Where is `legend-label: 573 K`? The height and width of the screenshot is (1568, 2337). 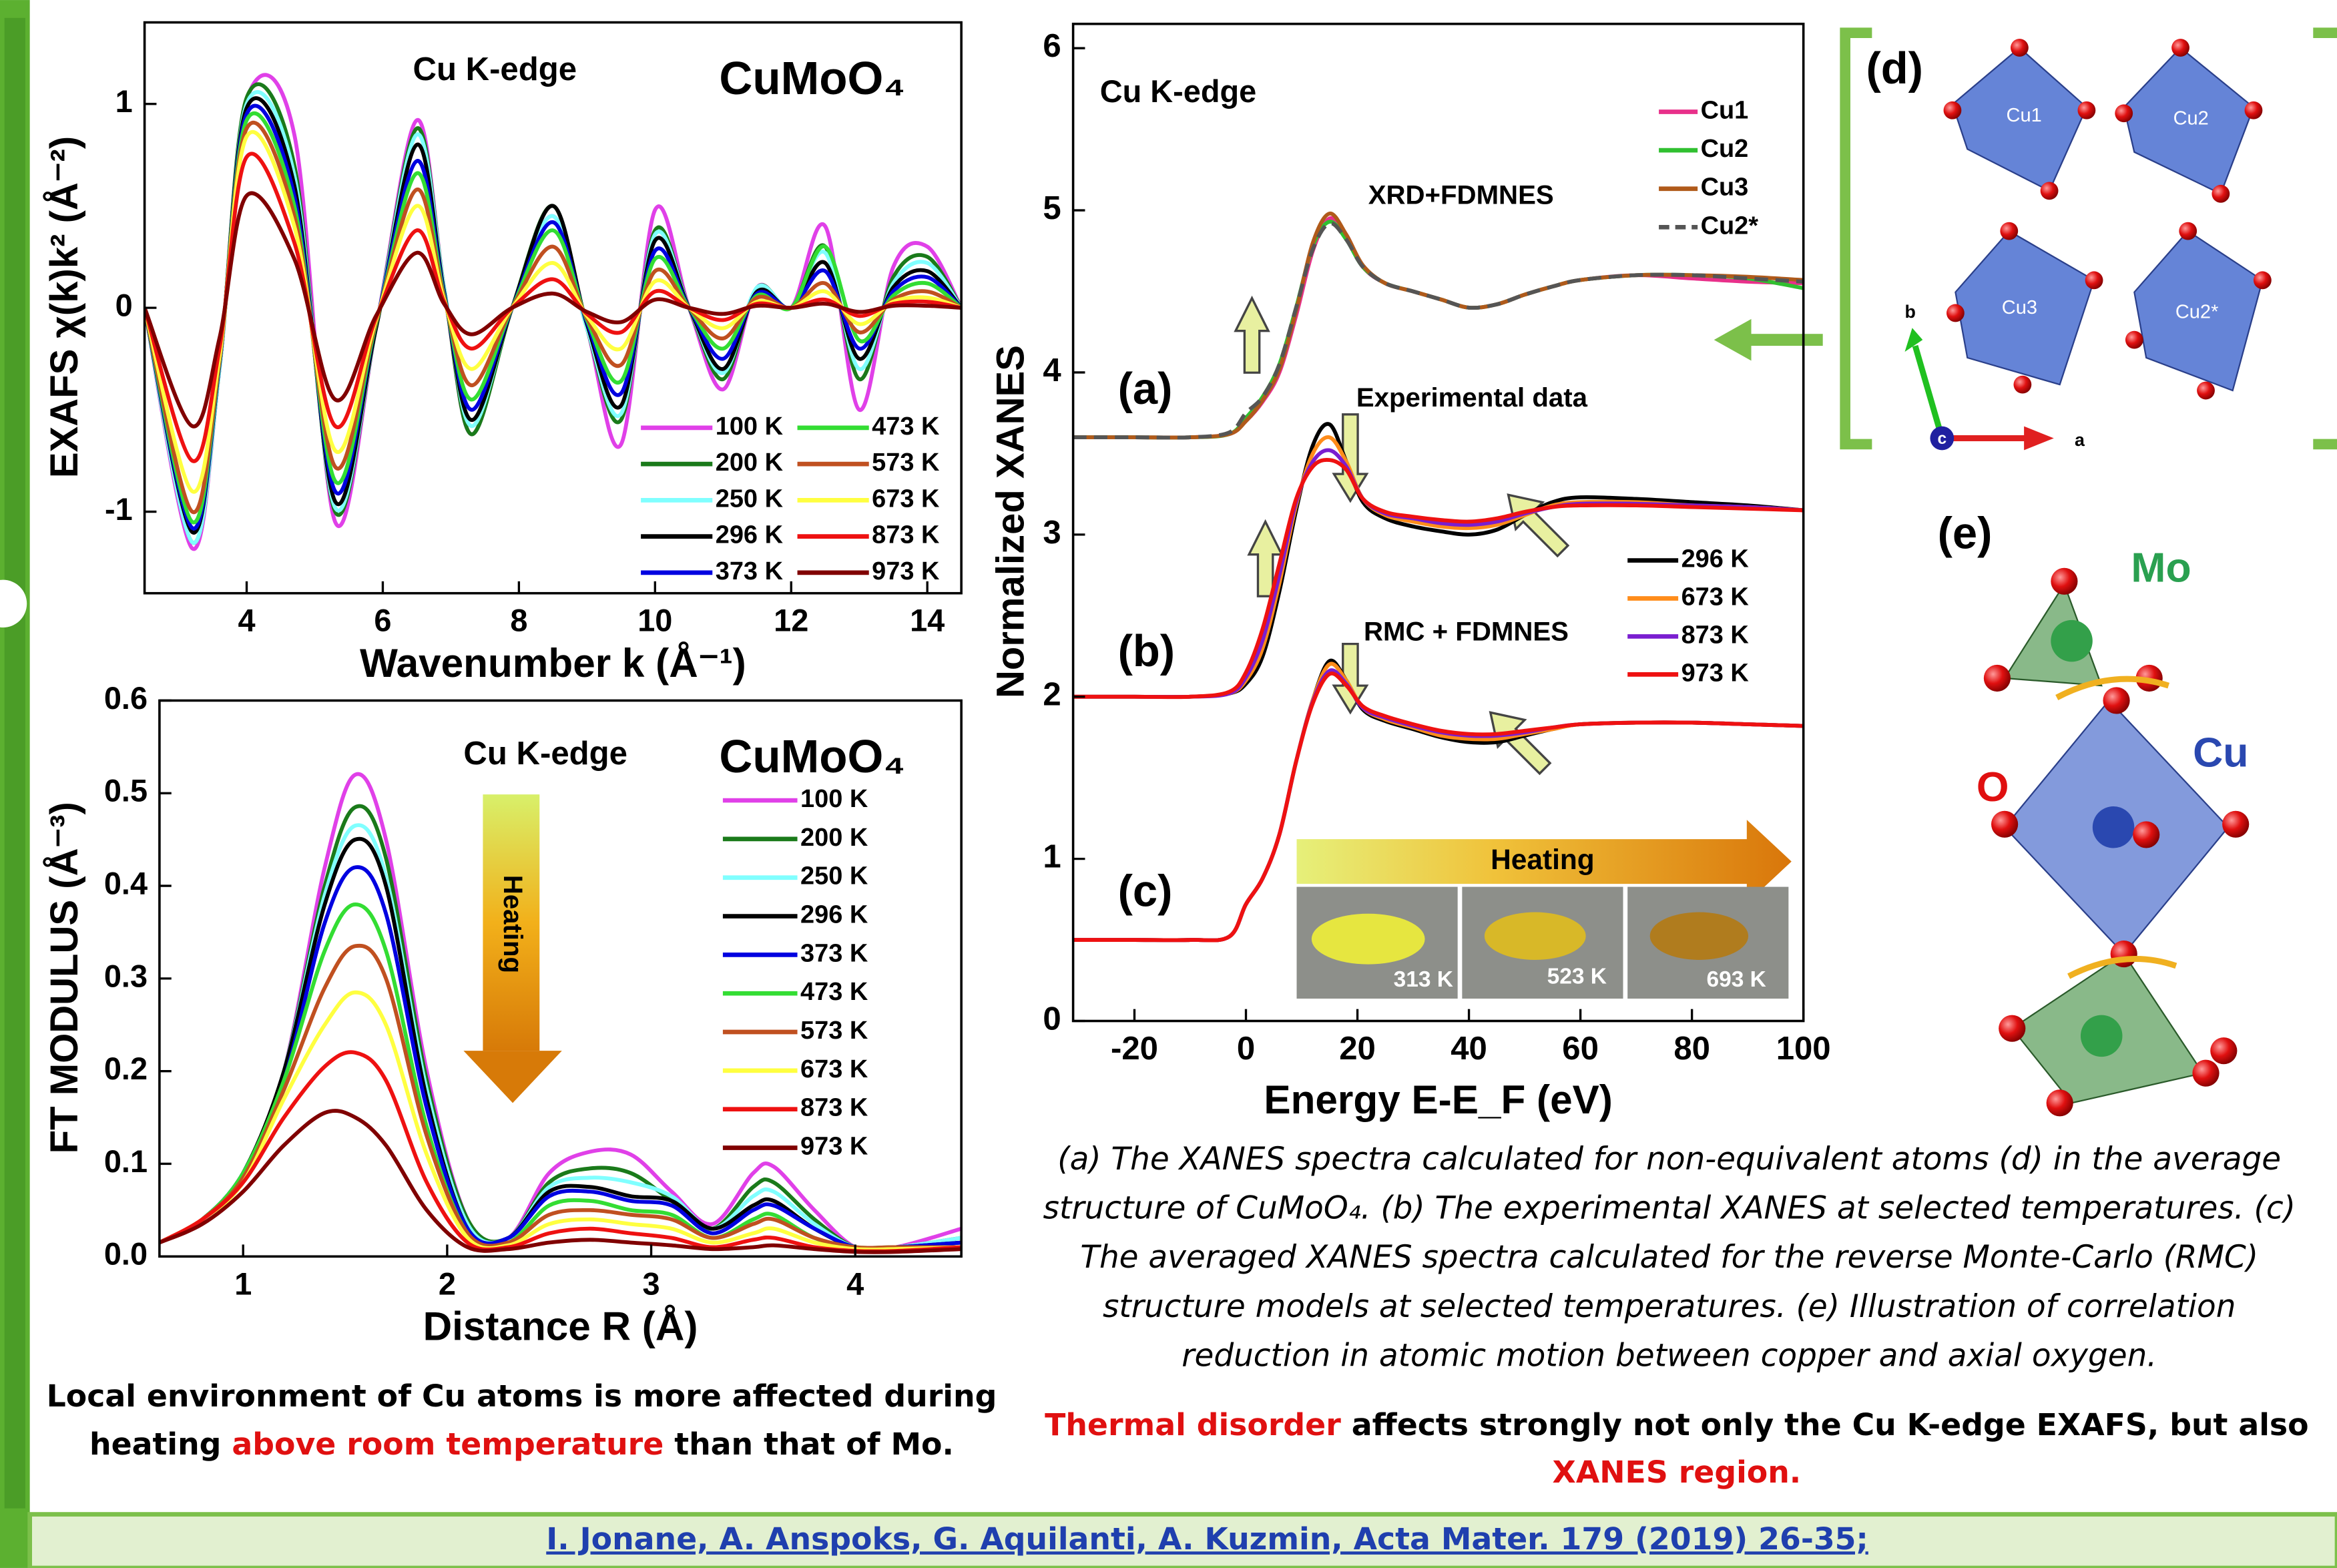 legend-label: 573 K is located at coordinates (906, 463).